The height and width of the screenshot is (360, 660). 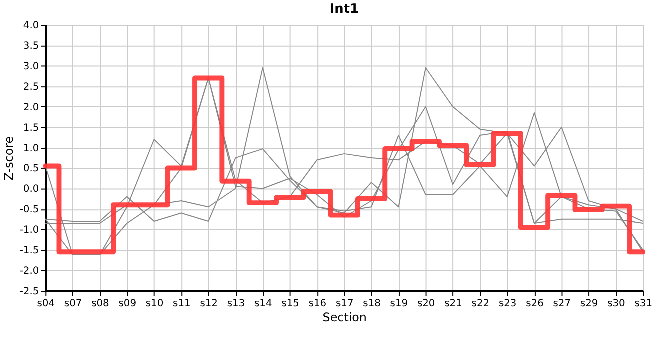 What do you see at coordinates (30, 251) in the screenshot?
I see `y-tick-label: -1.5` at bounding box center [30, 251].